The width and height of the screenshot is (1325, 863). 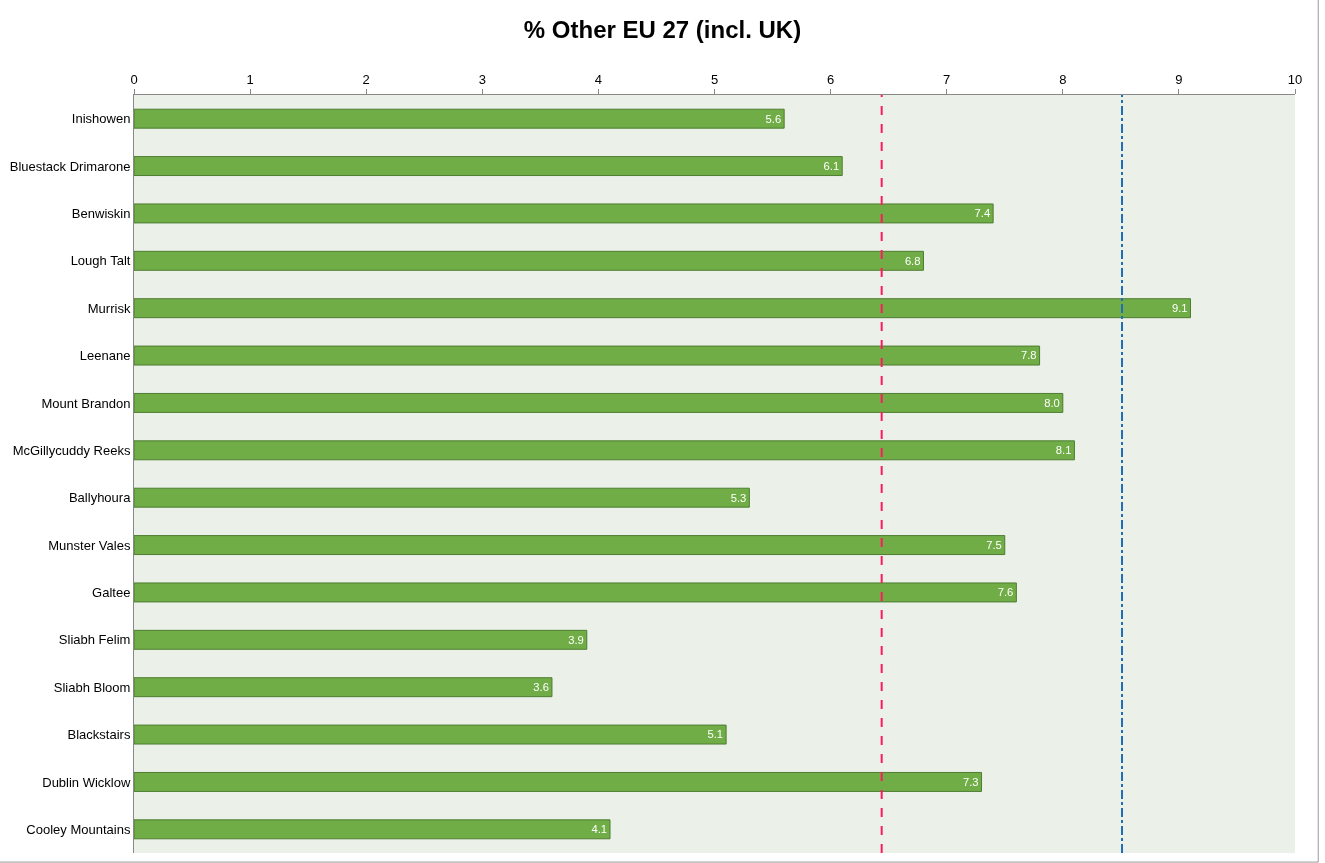 What do you see at coordinates (599, 829) in the screenshot?
I see `data-label: 4.1` at bounding box center [599, 829].